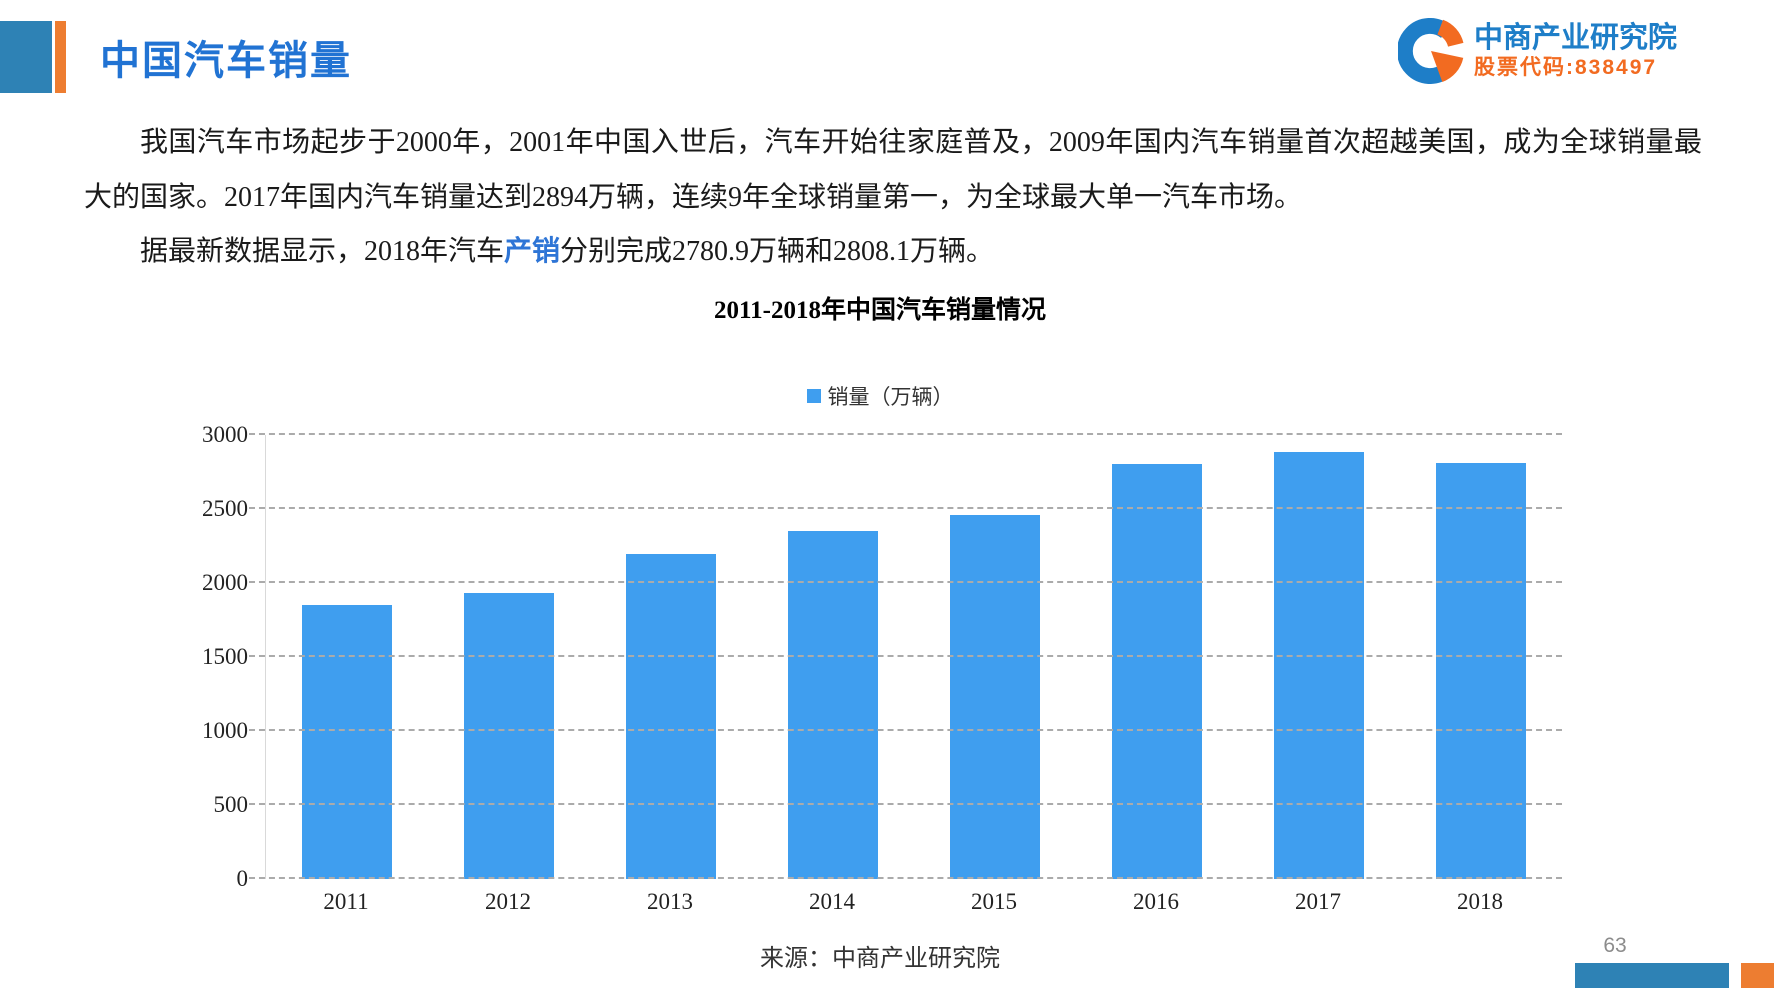 This screenshot has height=1000, width=1778. I want to click on footer-accent-bar-blue, so click(1652, 975).